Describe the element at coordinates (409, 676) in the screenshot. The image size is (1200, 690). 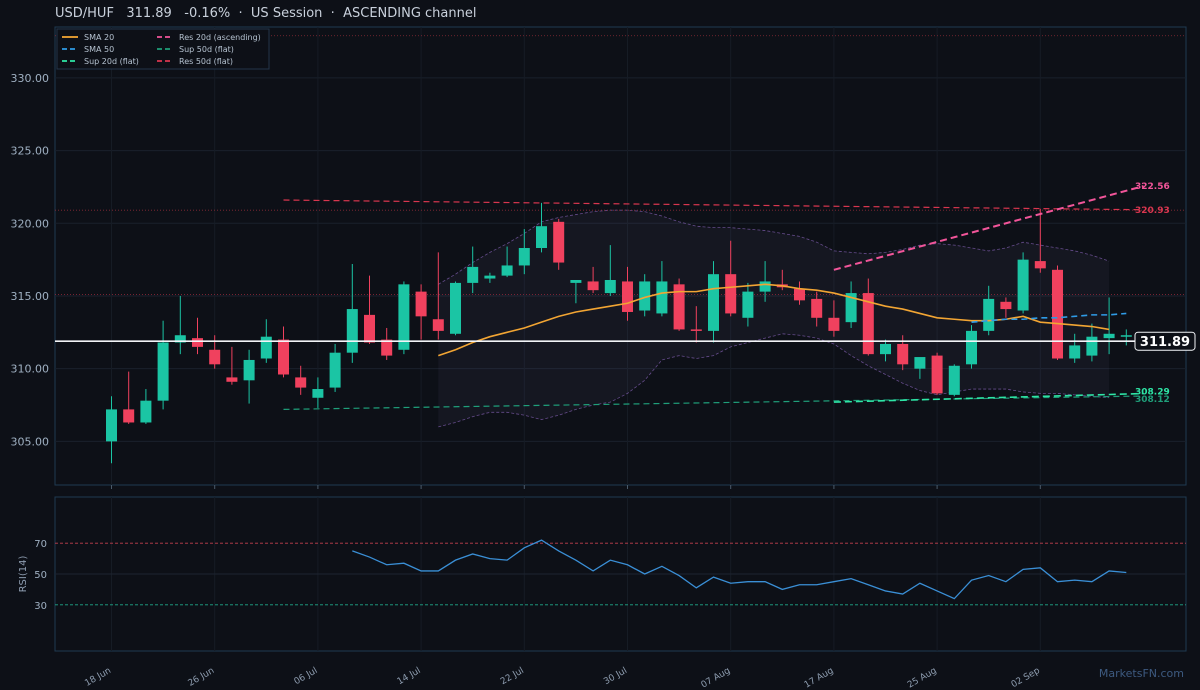
I see `x-tick-label: 14 Jul` at that location.